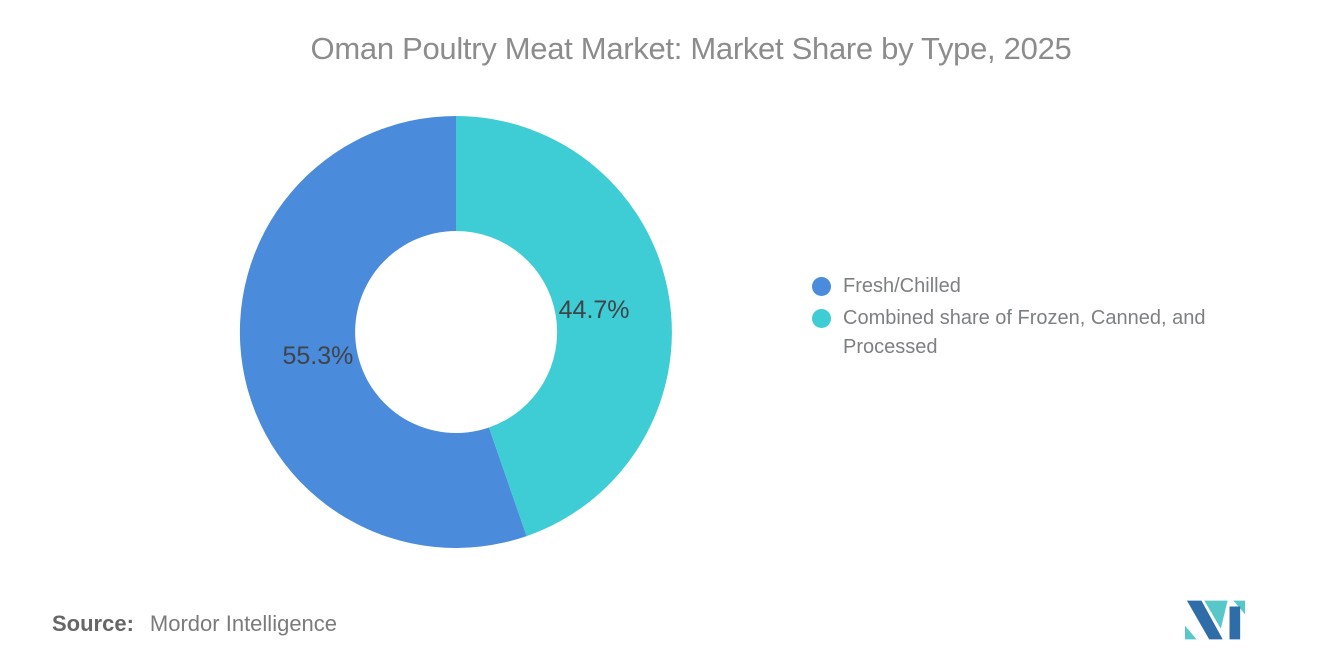 The width and height of the screenshot is (1320, 665). I want to click on source-value: Mordor Intelligence, so click(243, 623).